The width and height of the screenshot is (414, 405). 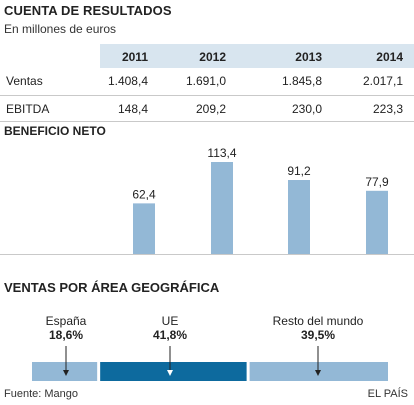 I want to click on cell-ebitda-2011: 148,4, so click(x=132, y=109).